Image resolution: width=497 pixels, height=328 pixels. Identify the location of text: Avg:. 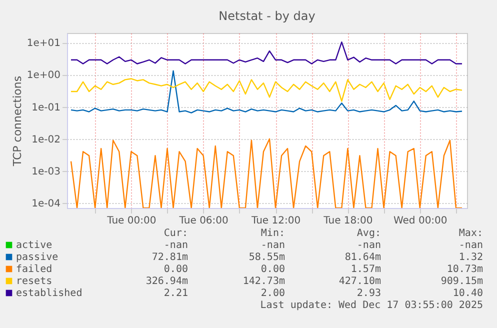
(368, 233).